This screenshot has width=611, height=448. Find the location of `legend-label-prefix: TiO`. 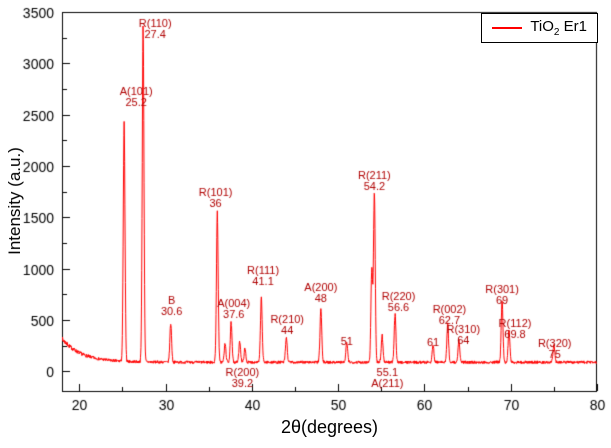

legend-label-prefix: TiO is located at coordinates (542, 26).